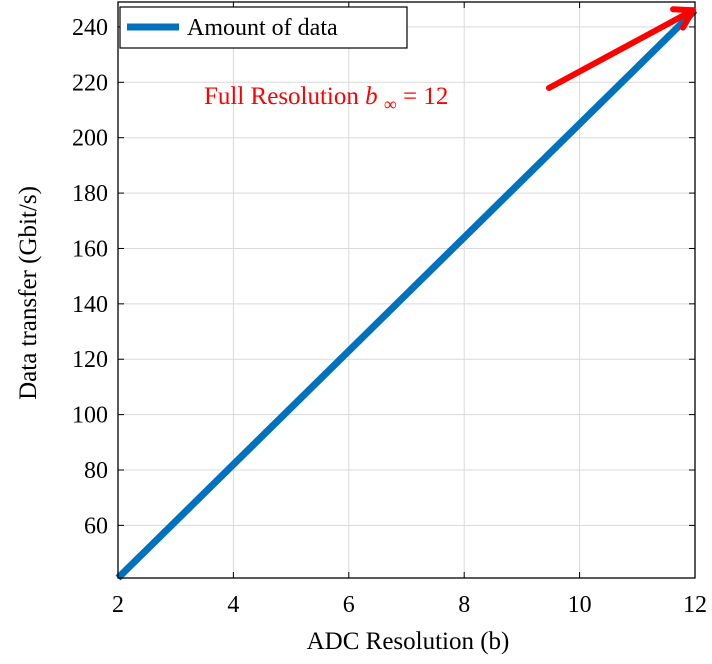 The height and width of the screenshot is (664, 712). I want to click on x-tick-label: 12, so click(695, 605).